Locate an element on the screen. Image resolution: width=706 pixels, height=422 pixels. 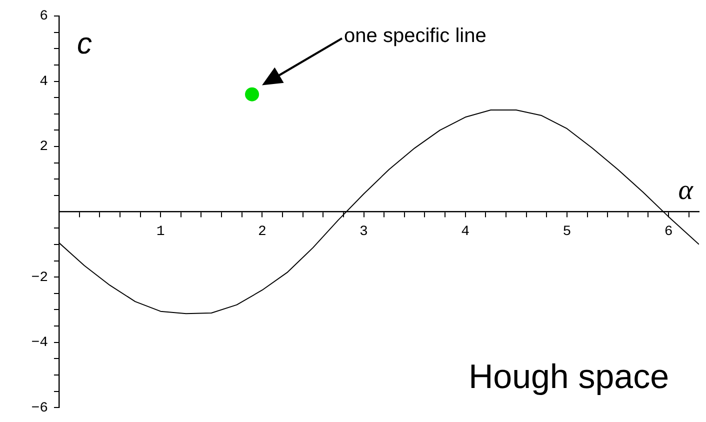
annotation: Hough space is located at coordinates (568, 377).